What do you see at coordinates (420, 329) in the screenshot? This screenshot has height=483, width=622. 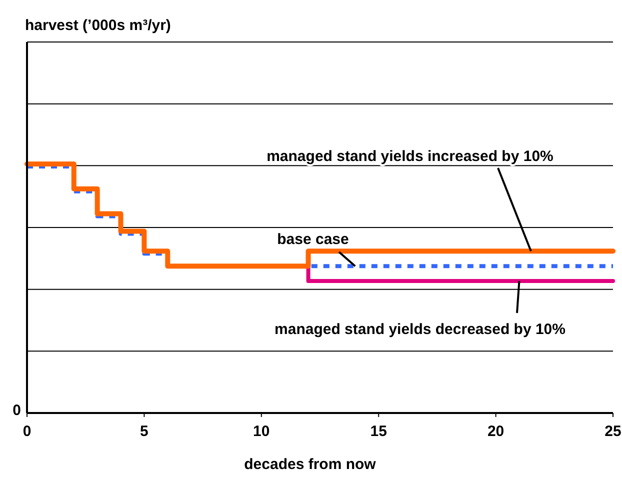 I see `annotation: managed stand yields decreased by 10%` at bounding box center [420, 329].